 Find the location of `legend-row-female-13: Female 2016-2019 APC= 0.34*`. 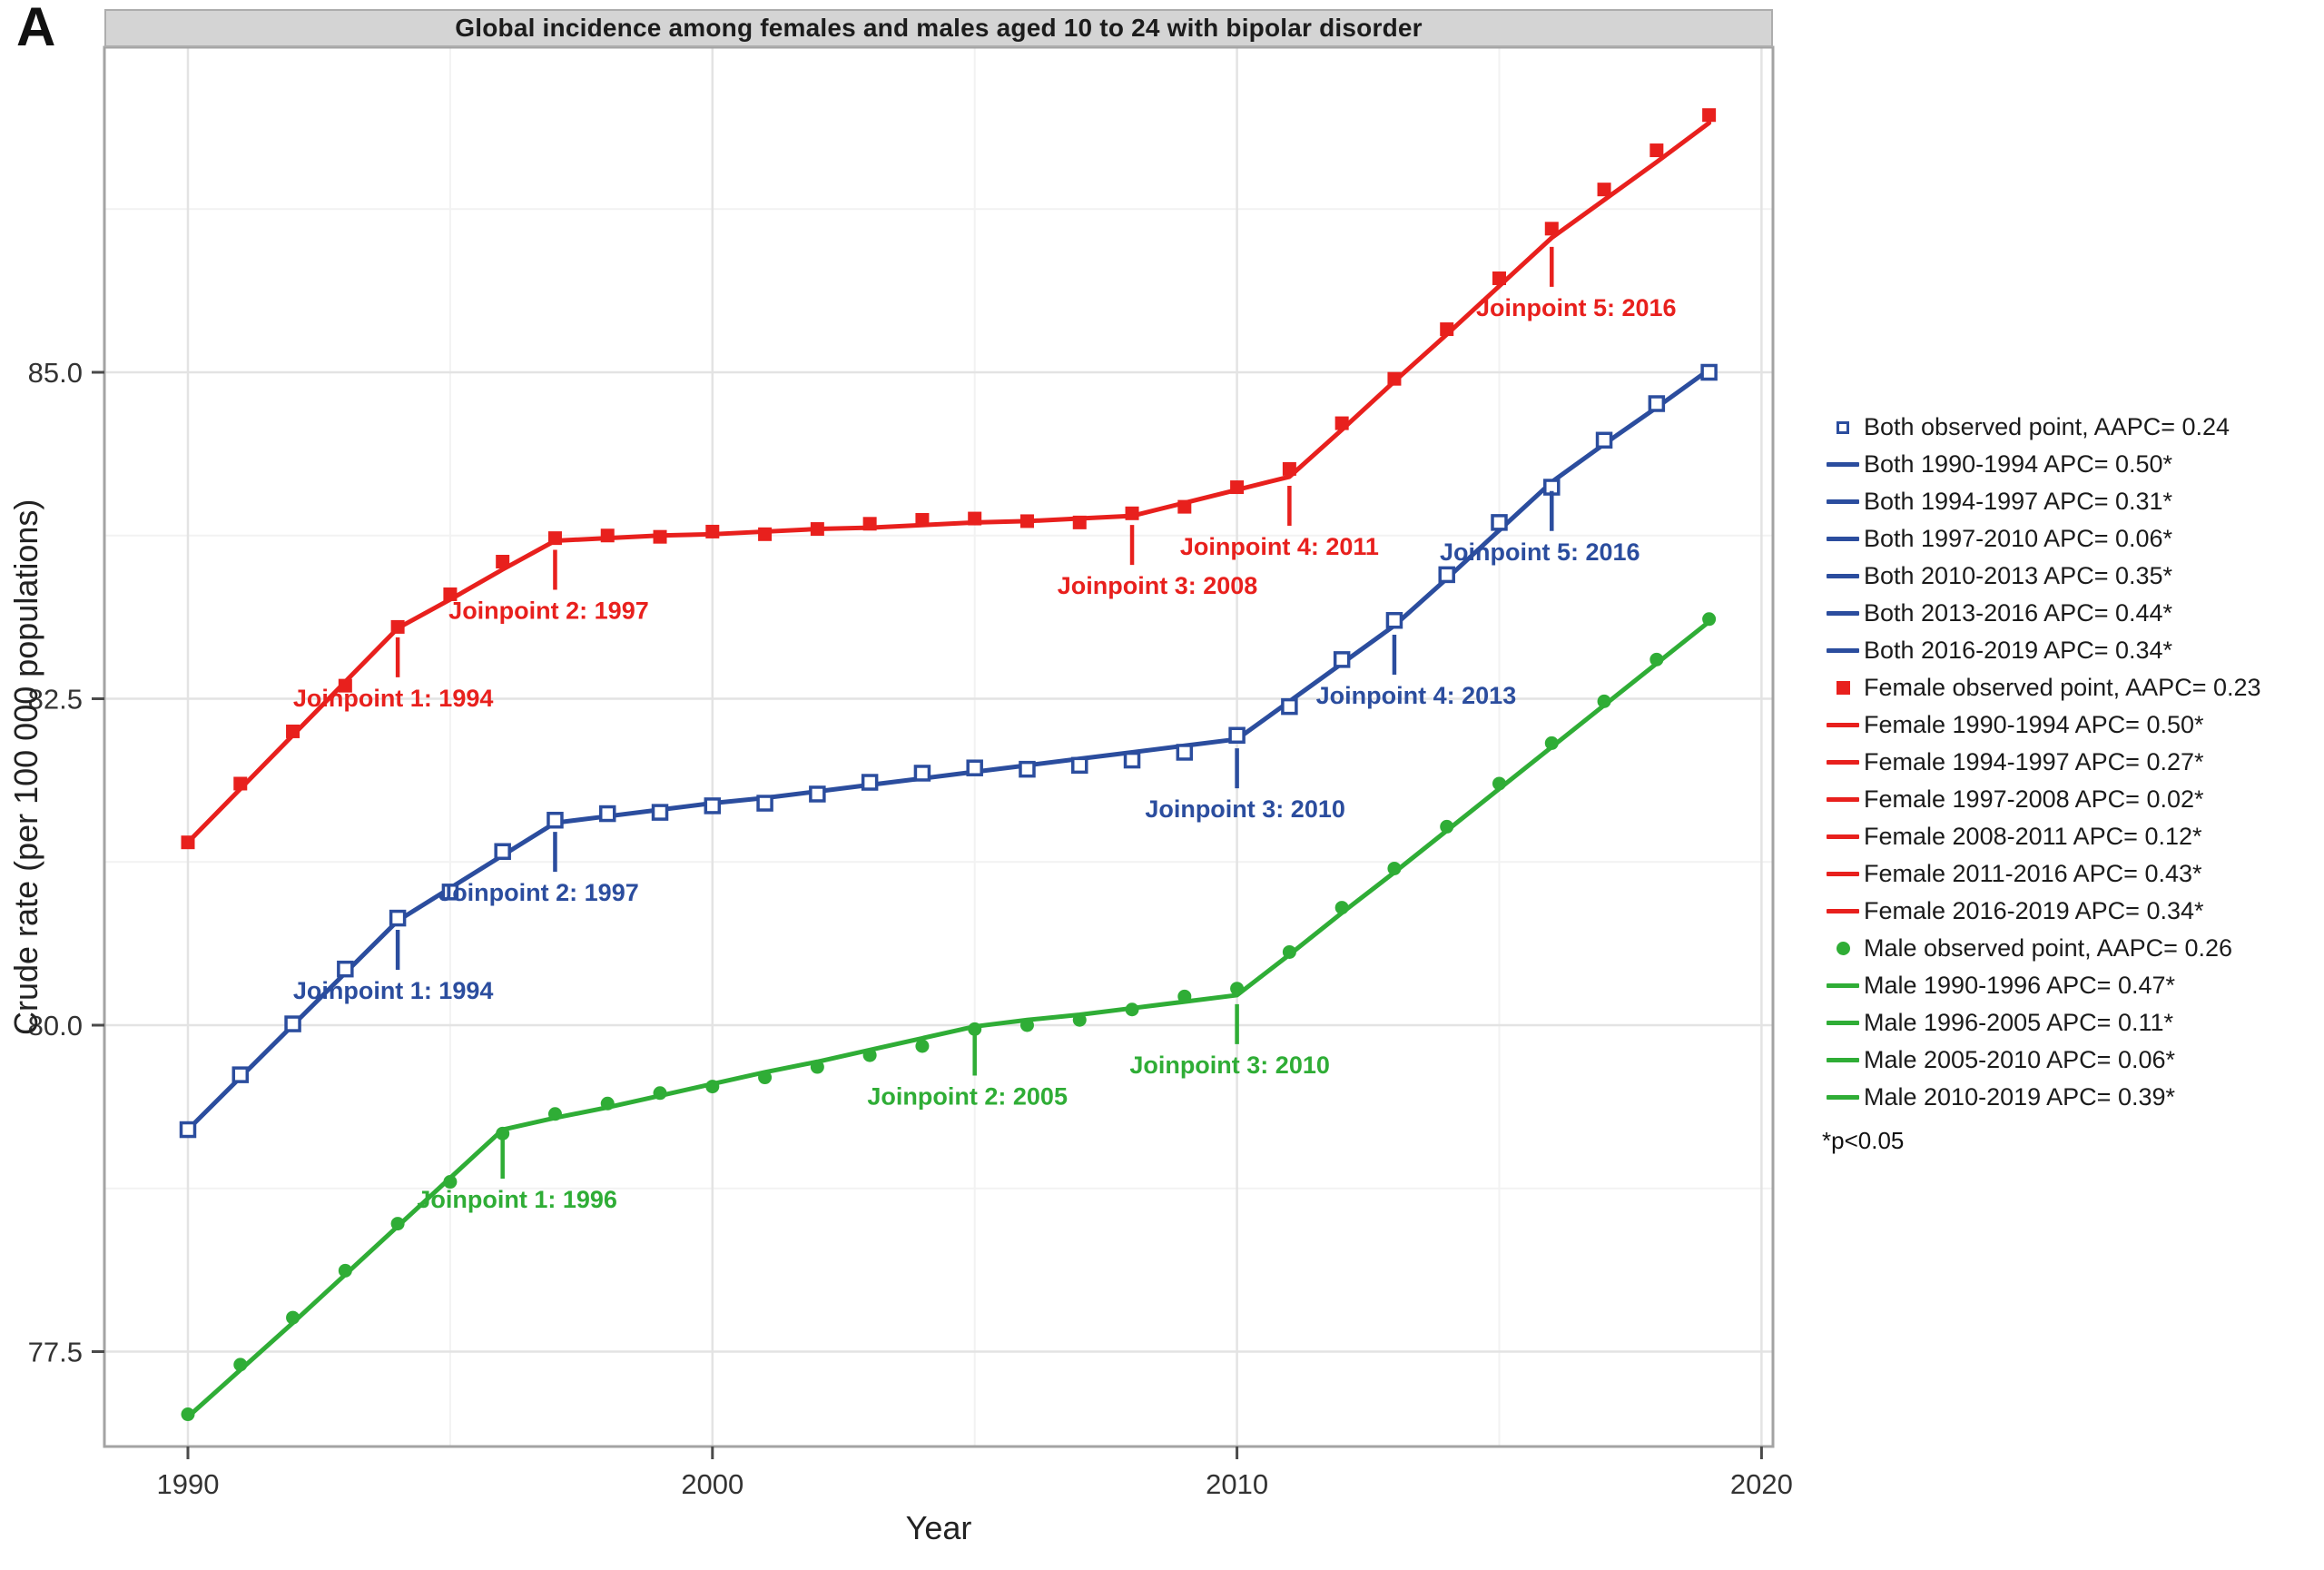

legend-row-female-13: Female 2016-2019 APC= 0.34* is located at coordinates (2069, 912).